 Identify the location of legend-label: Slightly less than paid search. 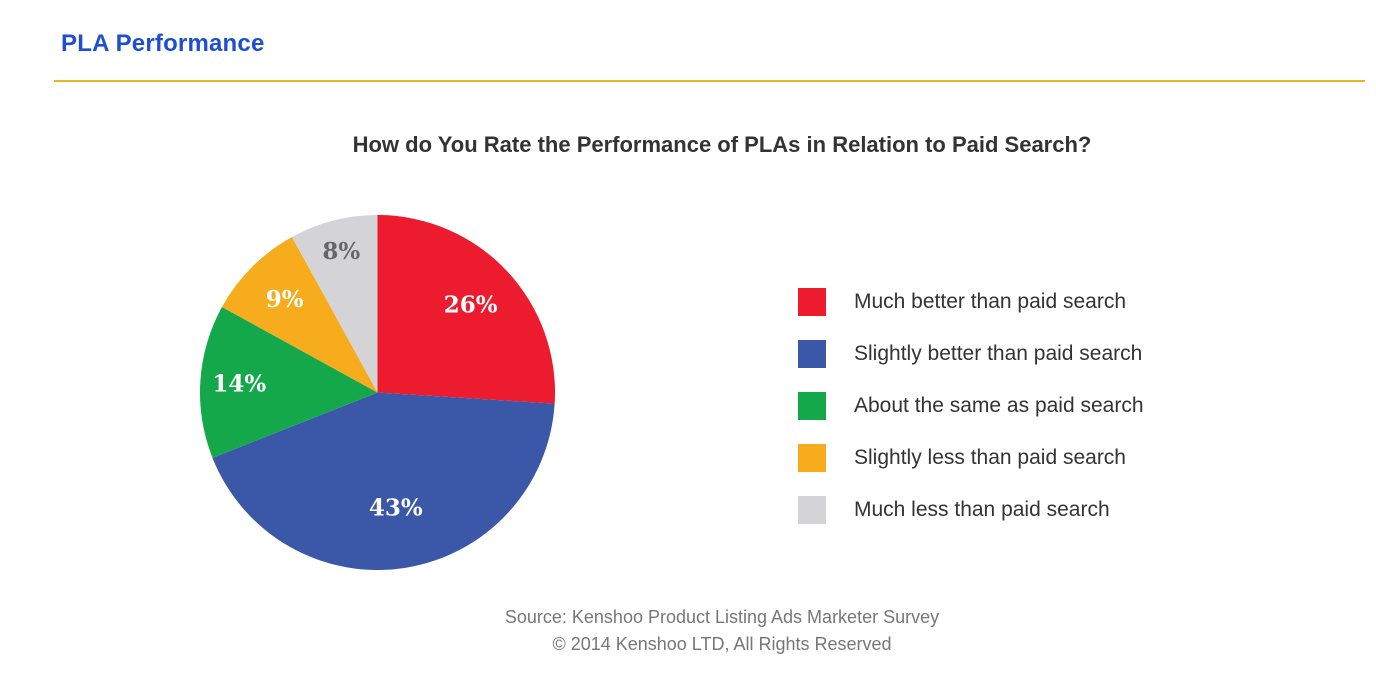
(990, 457).